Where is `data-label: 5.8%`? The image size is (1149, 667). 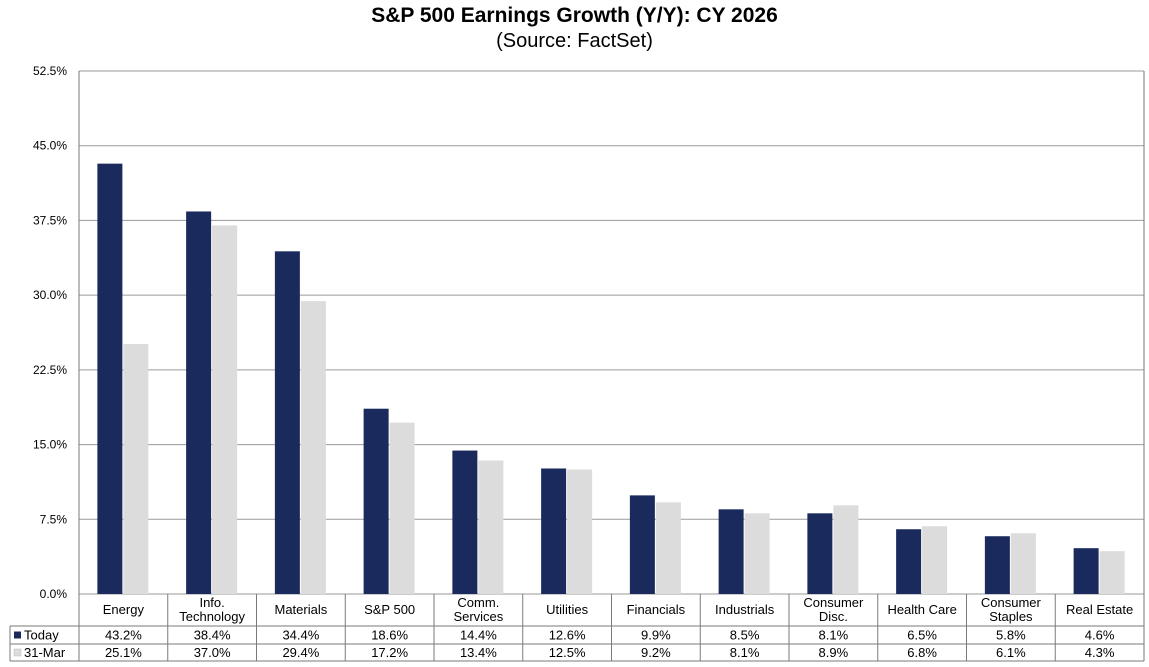
data-label: 5.8% is located at coordinates (1011, 635).